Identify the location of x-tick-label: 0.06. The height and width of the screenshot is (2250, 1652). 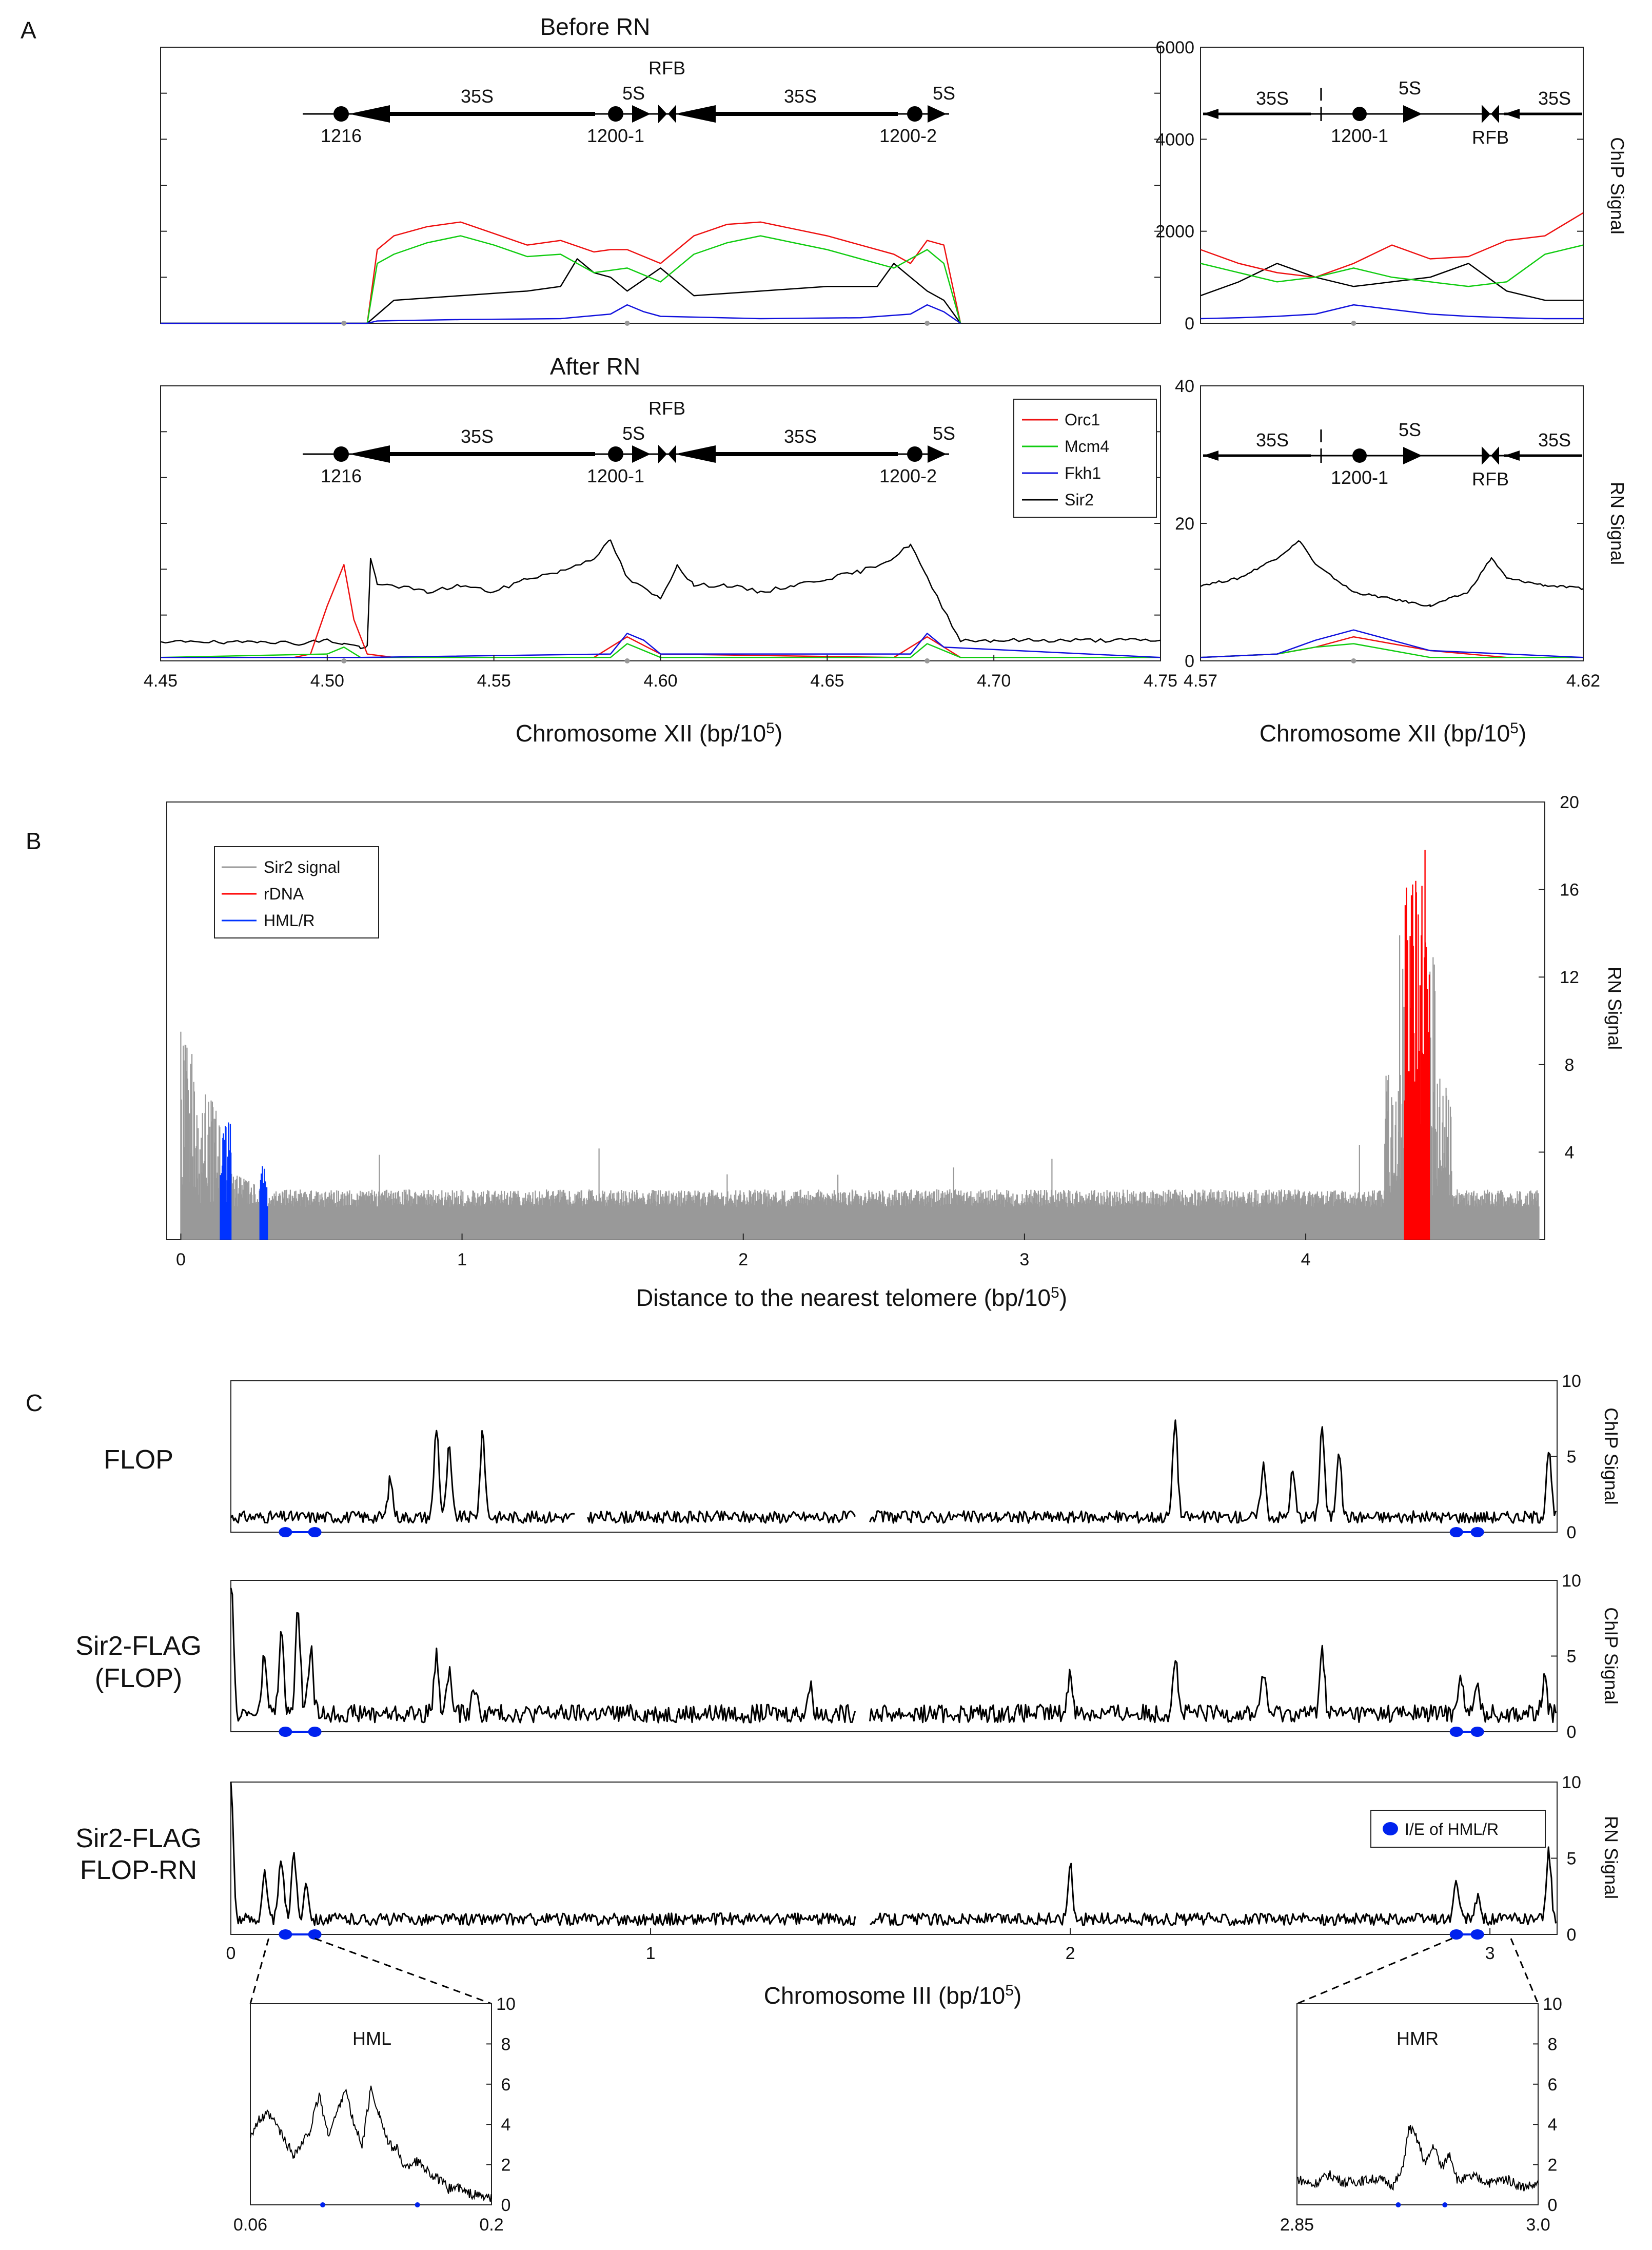
(250, 2225).